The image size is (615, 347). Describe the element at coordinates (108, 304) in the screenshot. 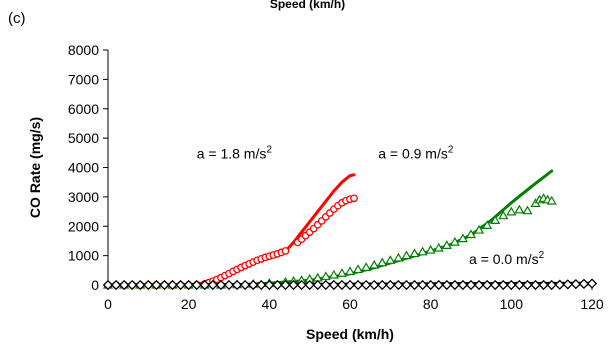

I see `x-tick-label: 0` at that location.